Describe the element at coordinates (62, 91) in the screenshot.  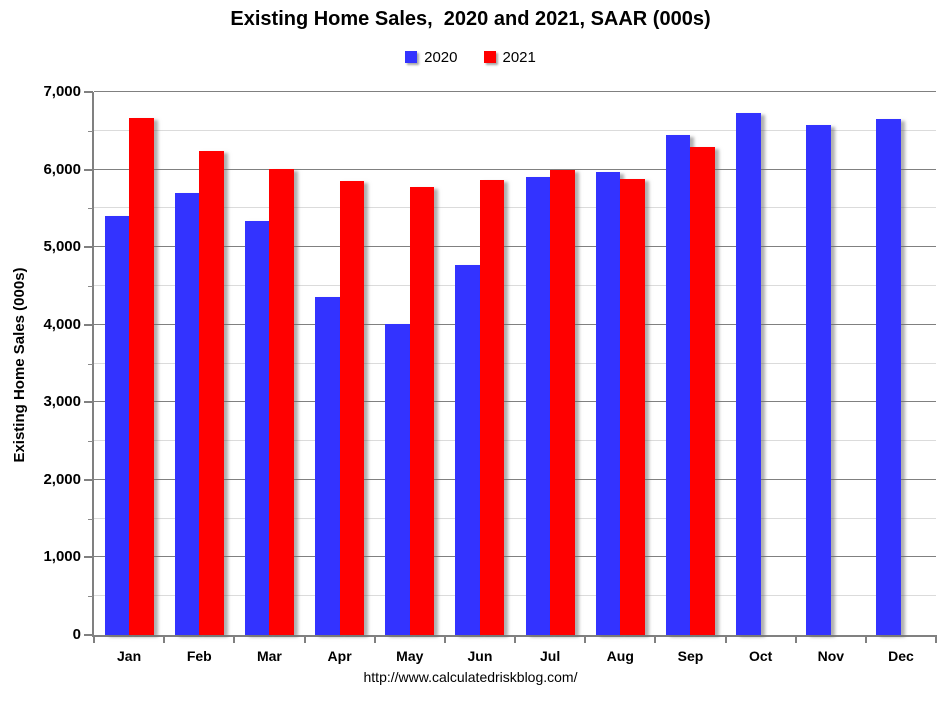
I see `y-tick-label-7000: 7,000` at that location.